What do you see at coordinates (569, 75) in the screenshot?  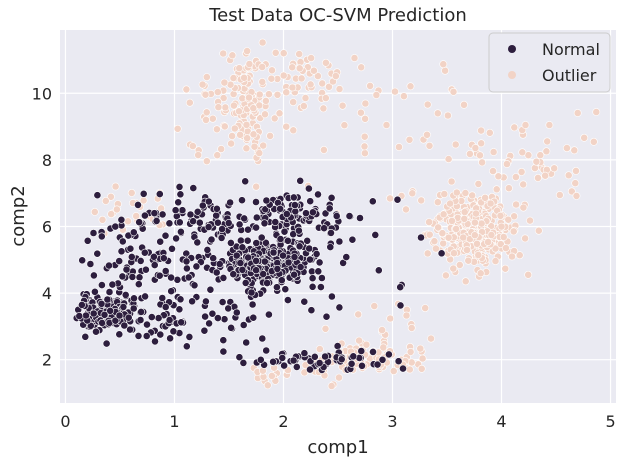 I see `legend-label-outlier: Outlier` at bounding box center [569, 75].